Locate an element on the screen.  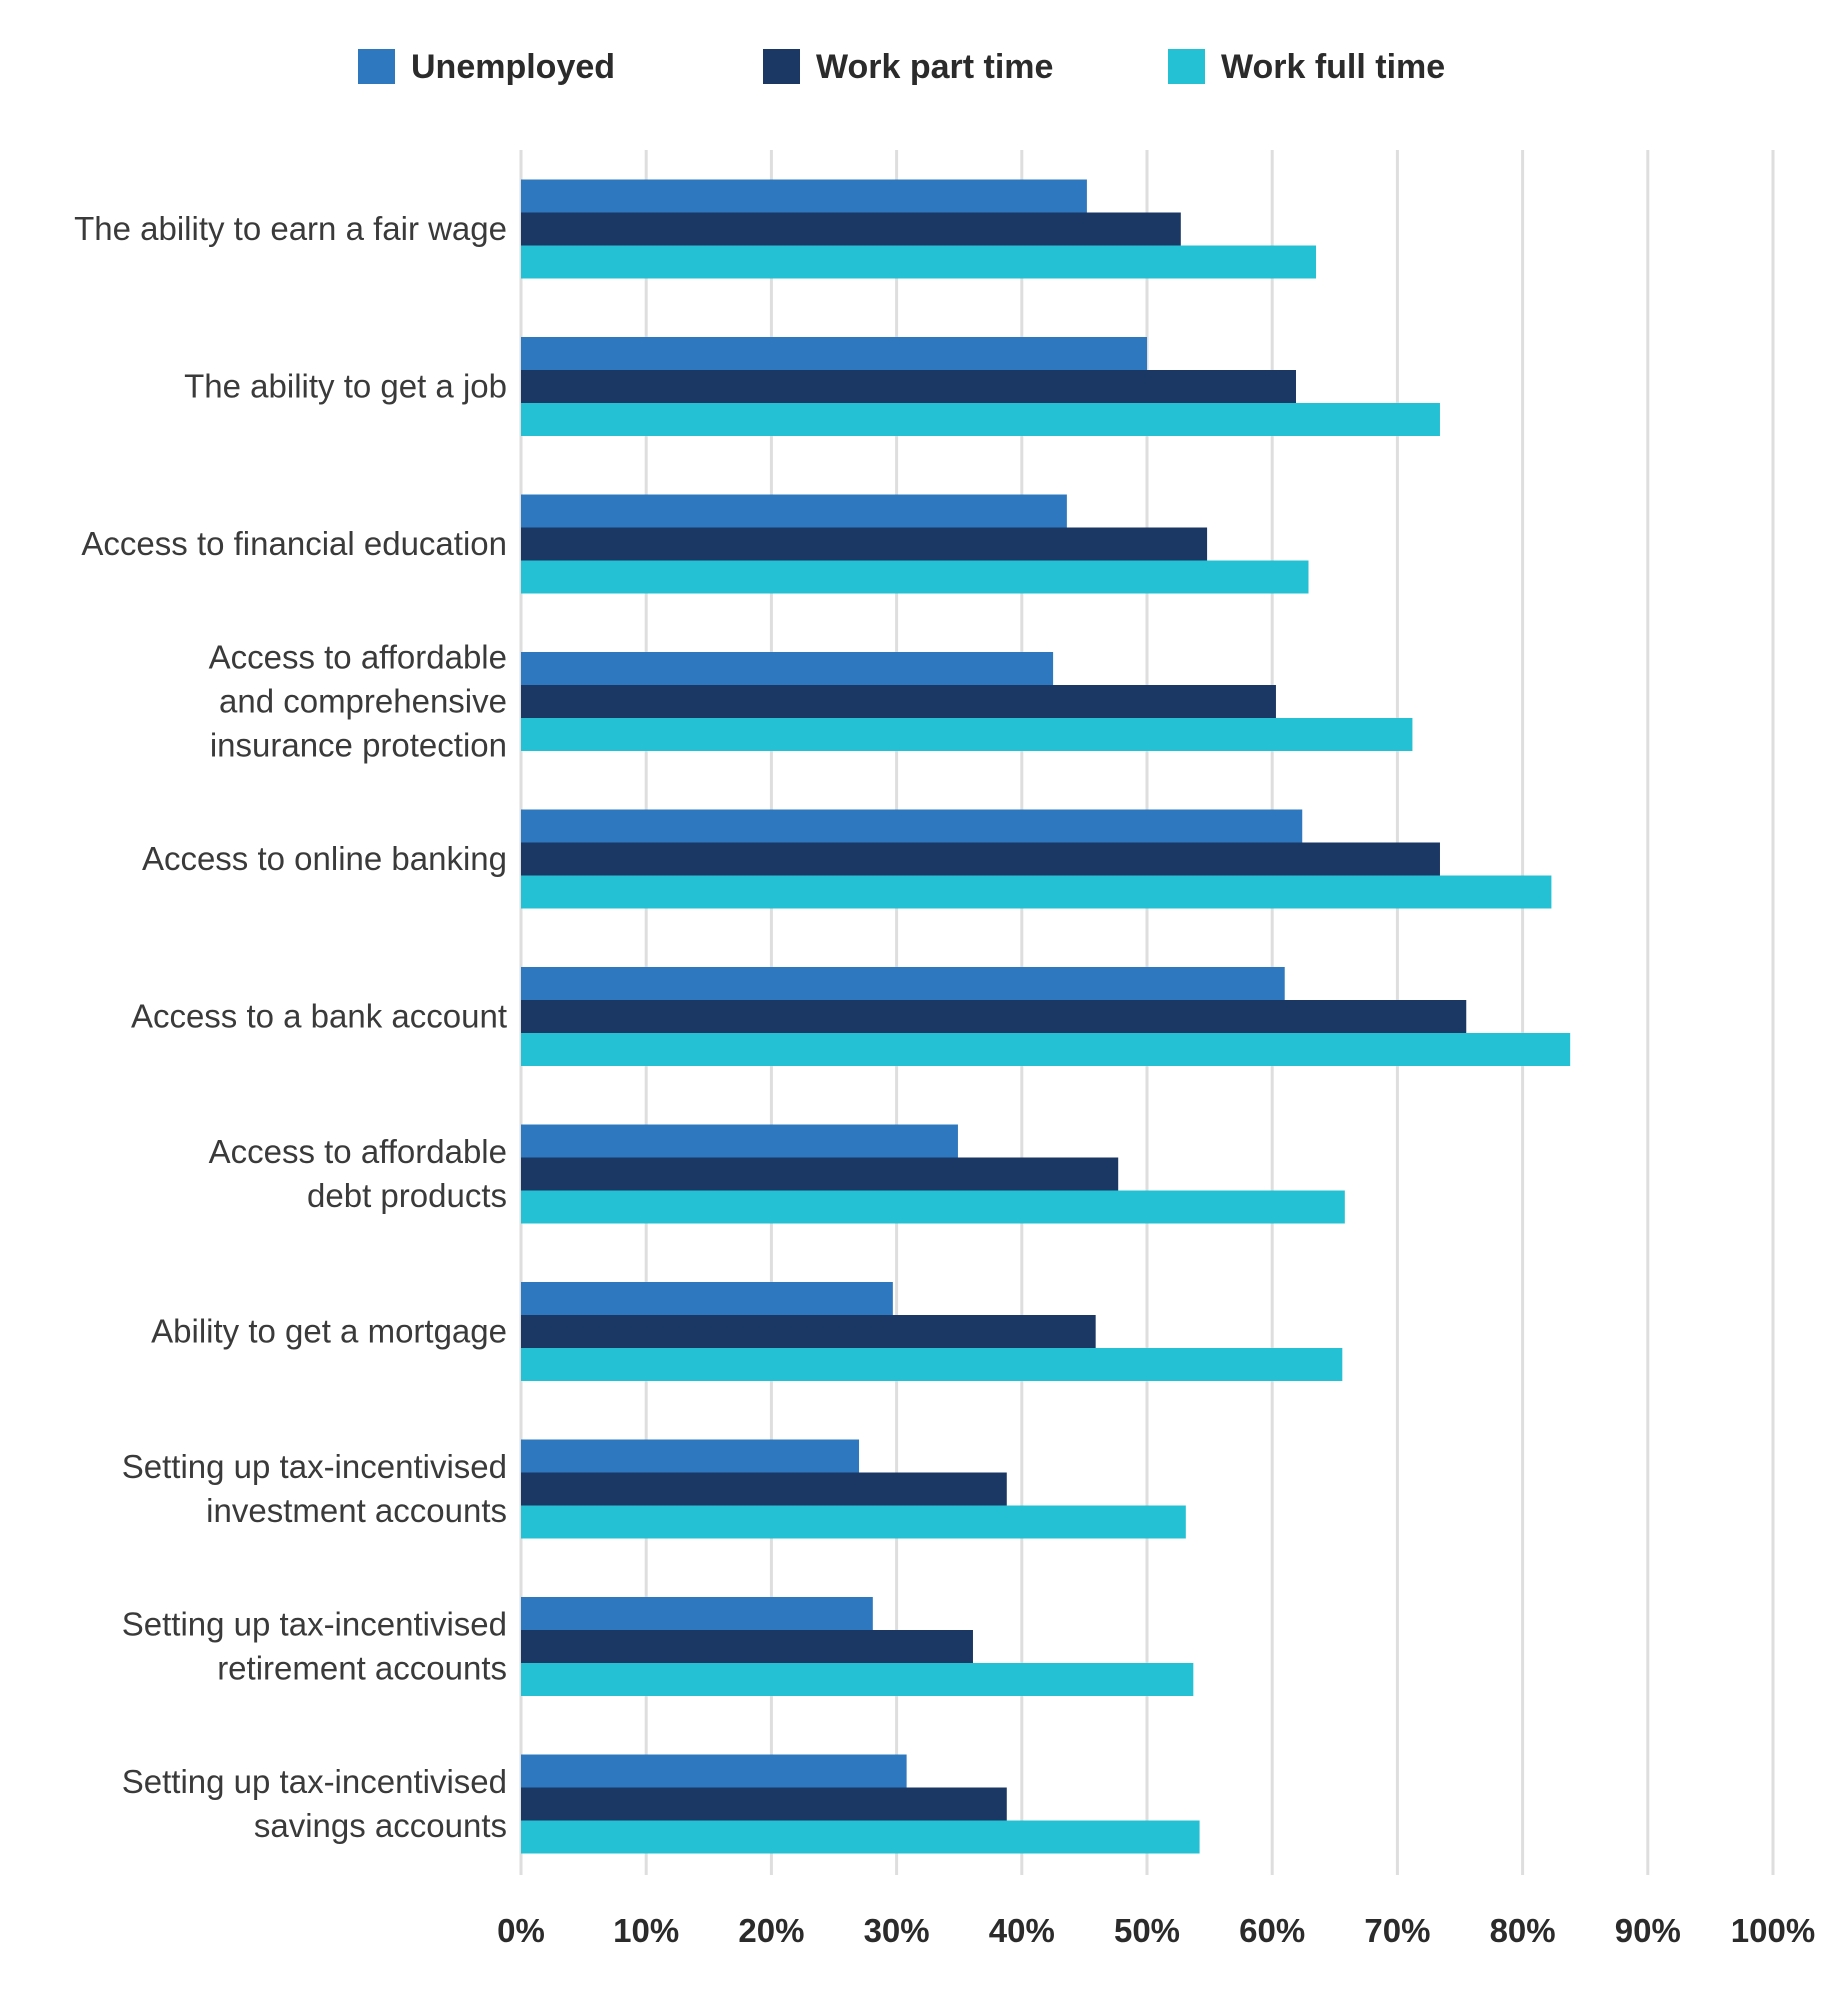
legend-label: Work full time is located at coordinates (1333, 67).